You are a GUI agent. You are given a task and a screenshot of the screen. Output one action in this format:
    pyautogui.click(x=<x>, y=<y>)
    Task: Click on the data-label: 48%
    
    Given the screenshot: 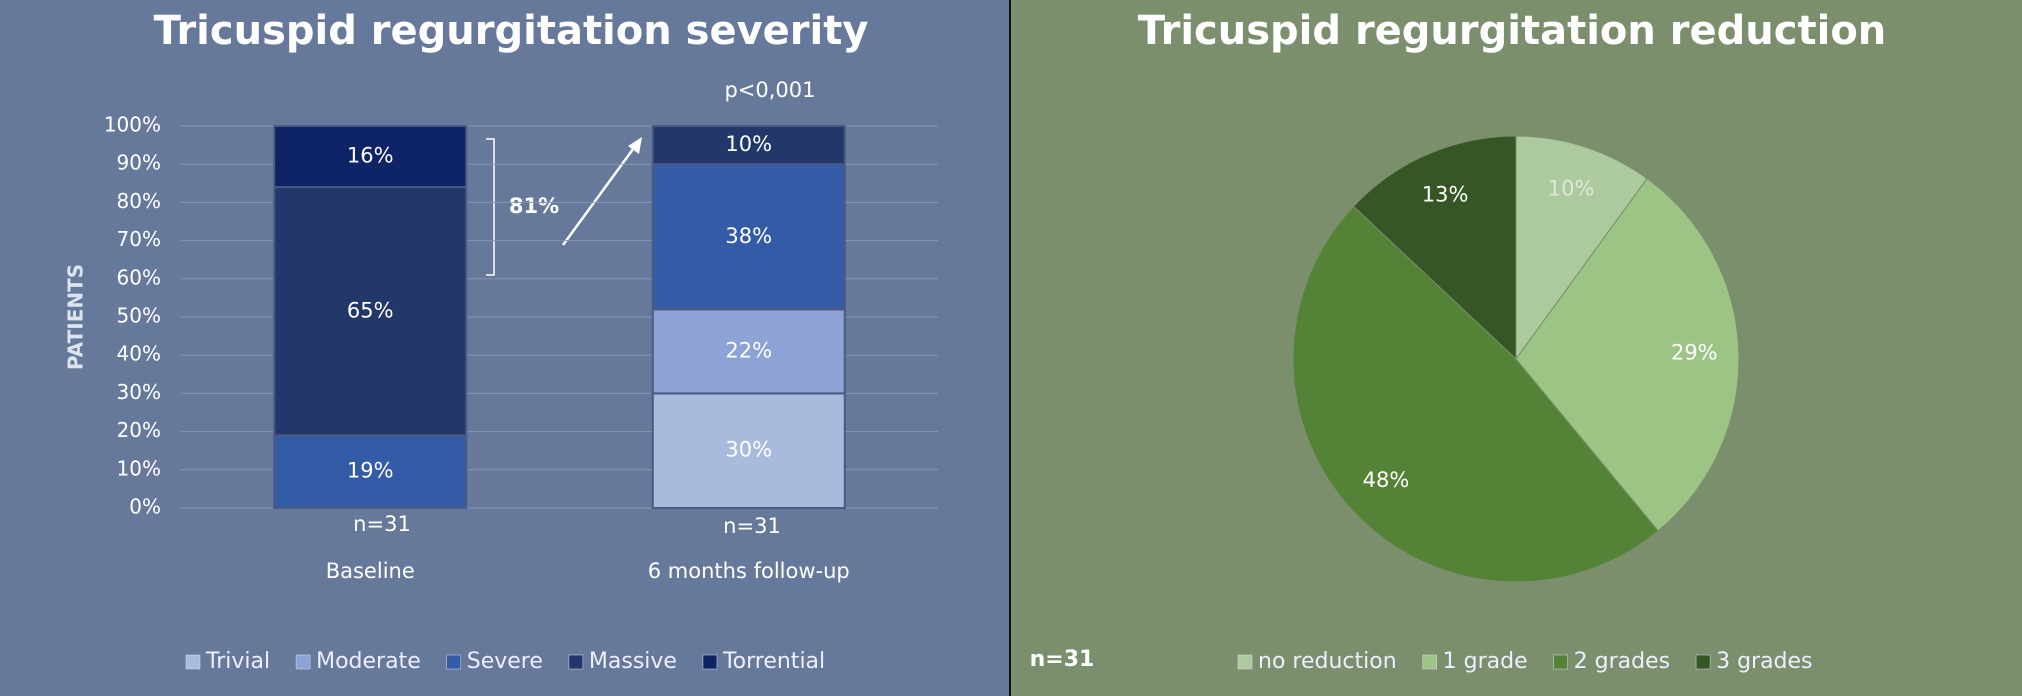 What is the action you would take?
    pyautogui.click(x=1386, y=480)
    